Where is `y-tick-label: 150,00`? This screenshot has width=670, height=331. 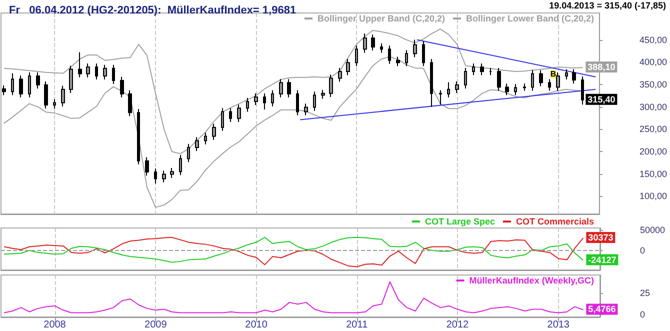
y-tick-label: 150,00 is located at coordinates (653, 173).